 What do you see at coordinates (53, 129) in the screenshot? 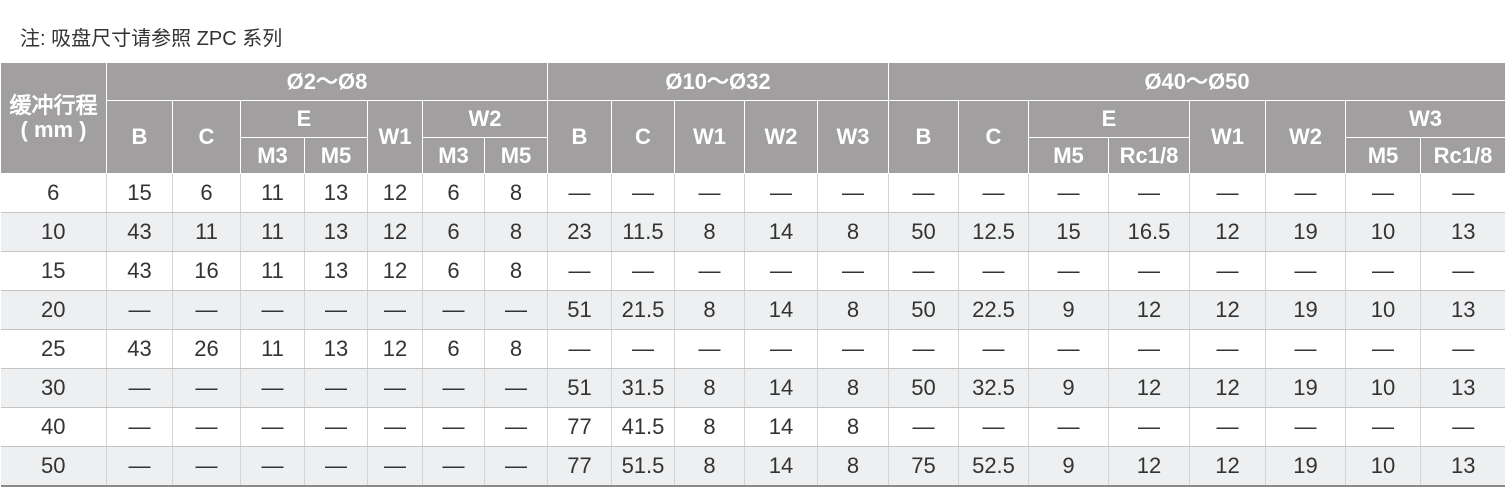
I see `row-label-line: ( mm )` at bounding box center [53, 129].